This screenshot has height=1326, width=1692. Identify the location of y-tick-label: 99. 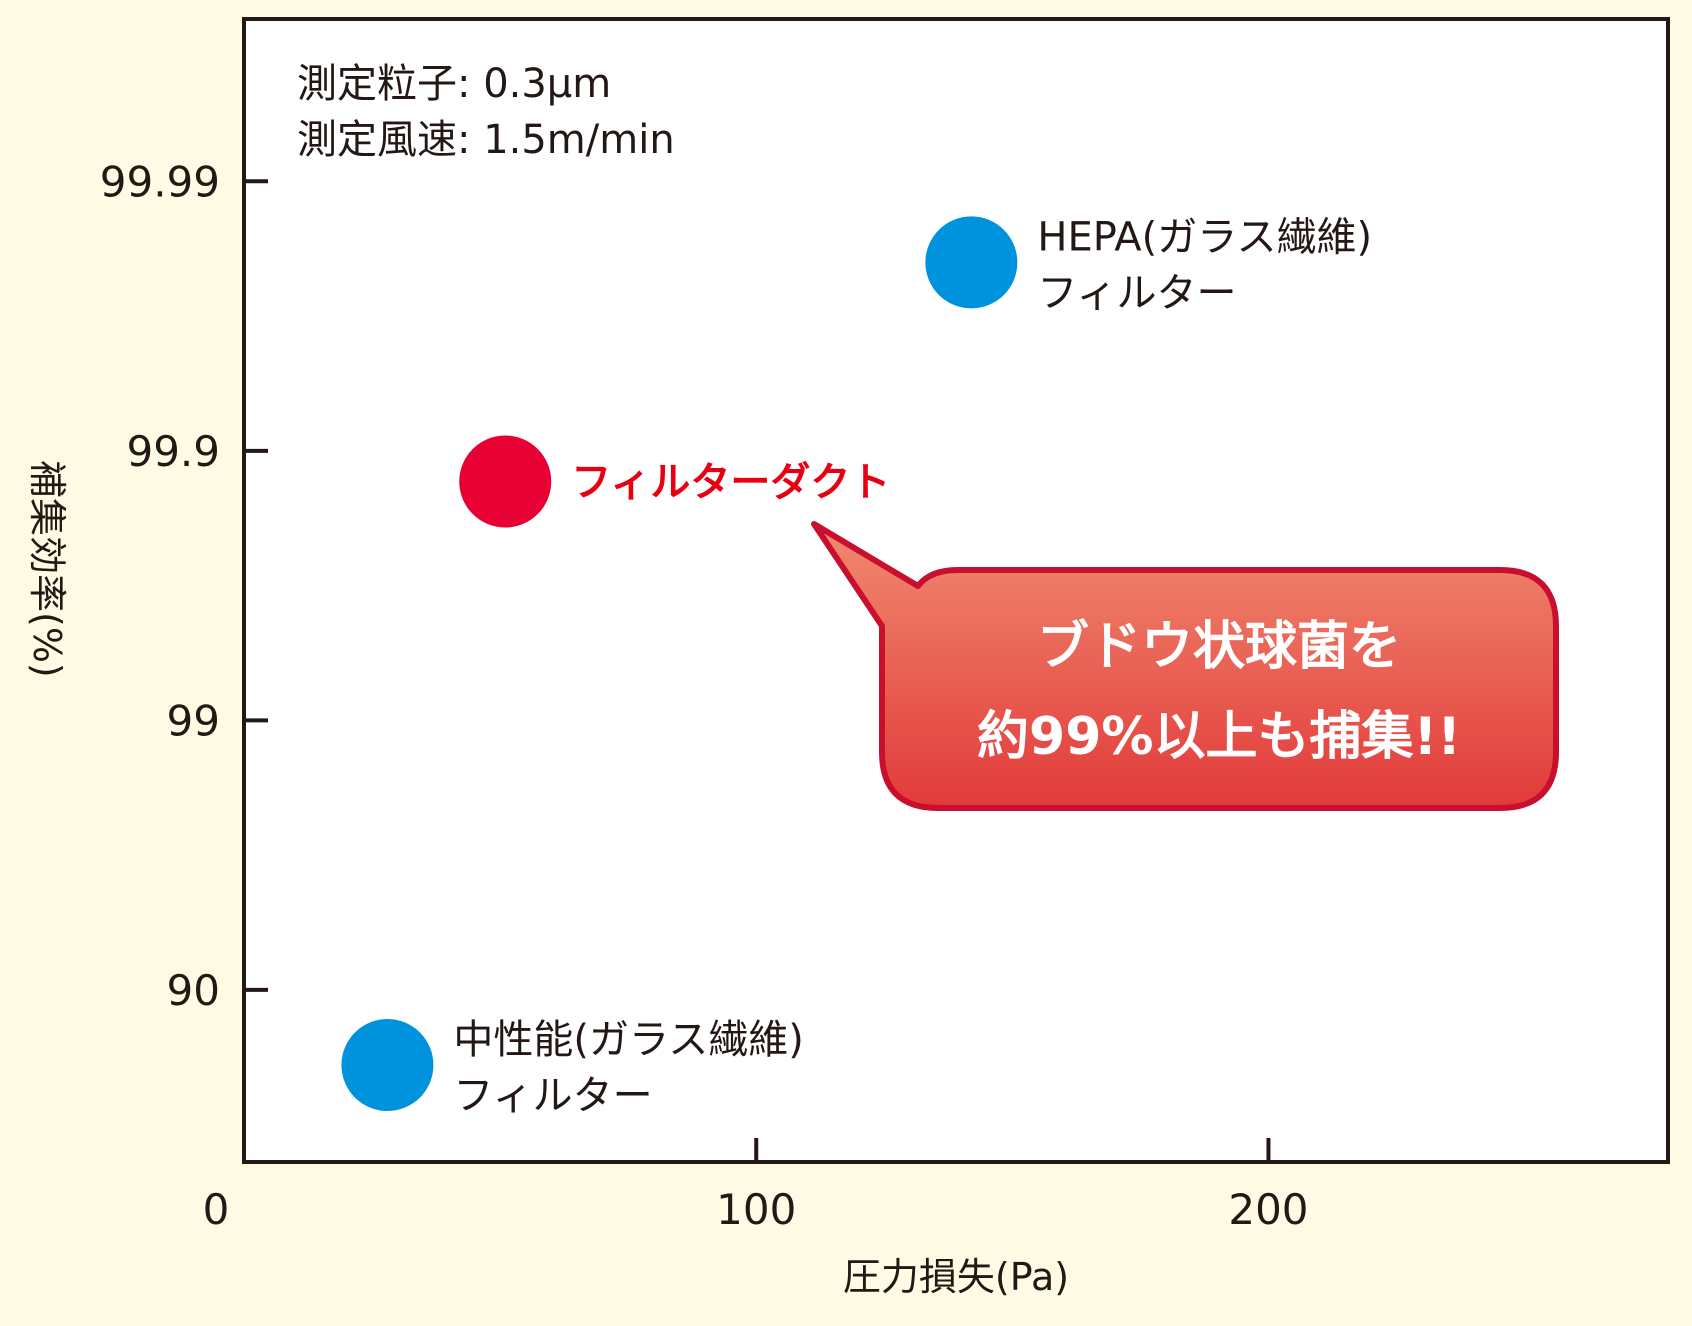
(193, 720).